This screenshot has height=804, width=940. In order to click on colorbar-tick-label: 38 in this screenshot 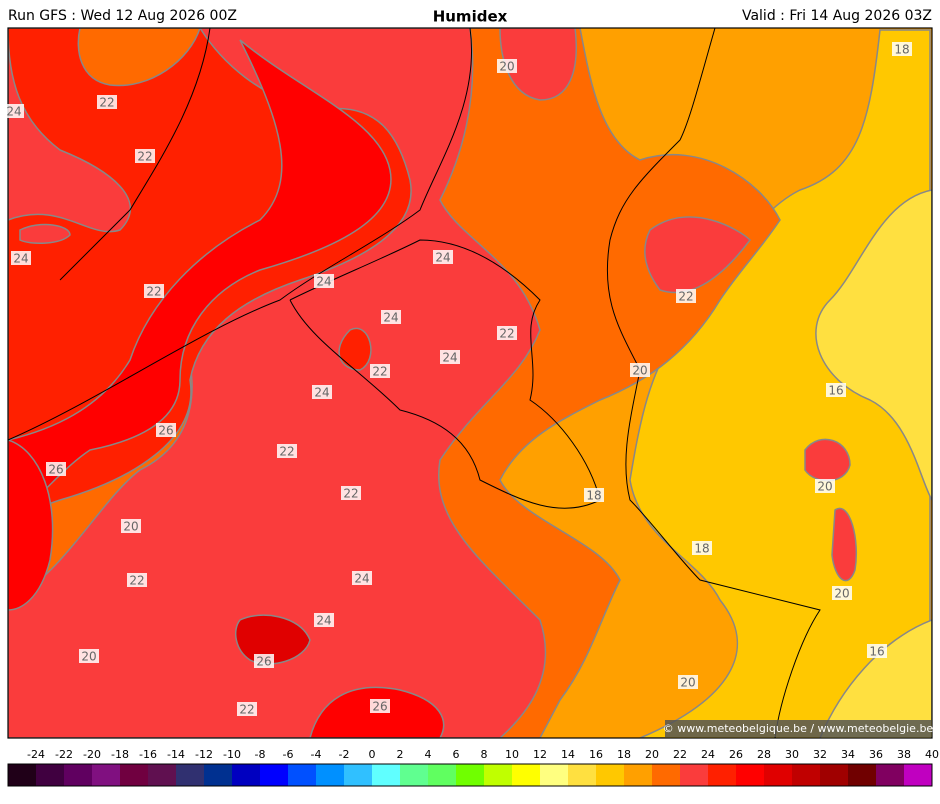, I will do `click(904, 754)`.